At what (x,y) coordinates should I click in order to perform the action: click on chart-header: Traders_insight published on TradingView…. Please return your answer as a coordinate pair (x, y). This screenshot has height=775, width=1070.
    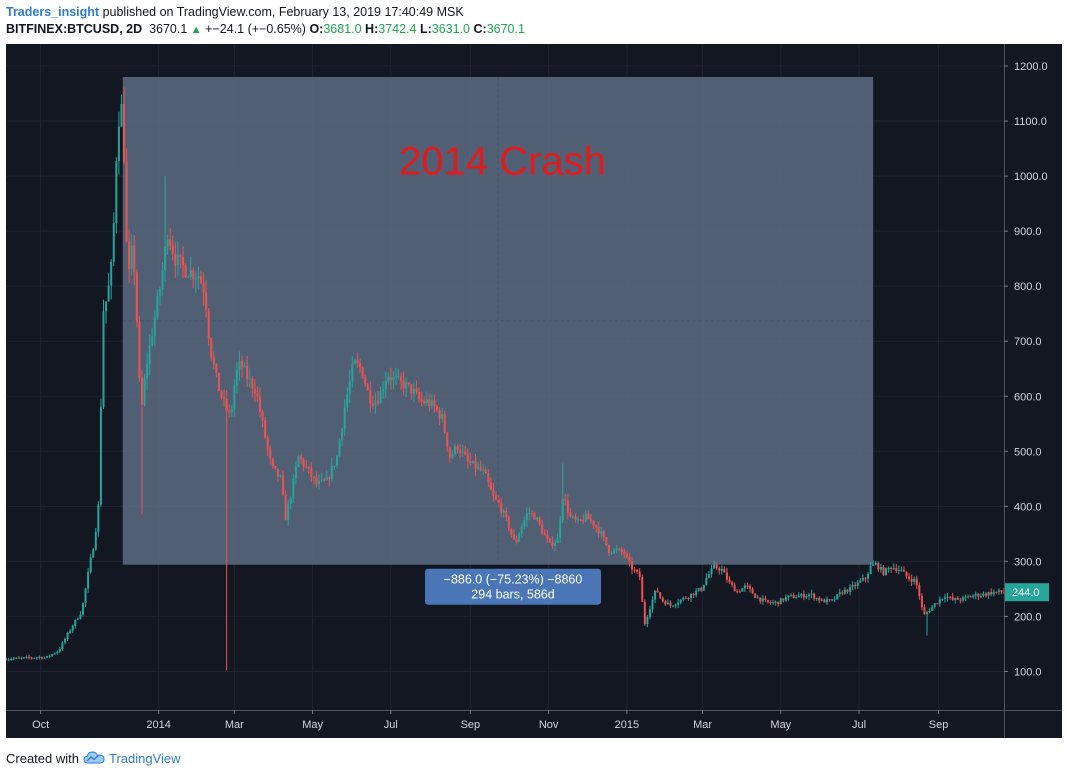
    Looking at the image, I should click on (535, 22).